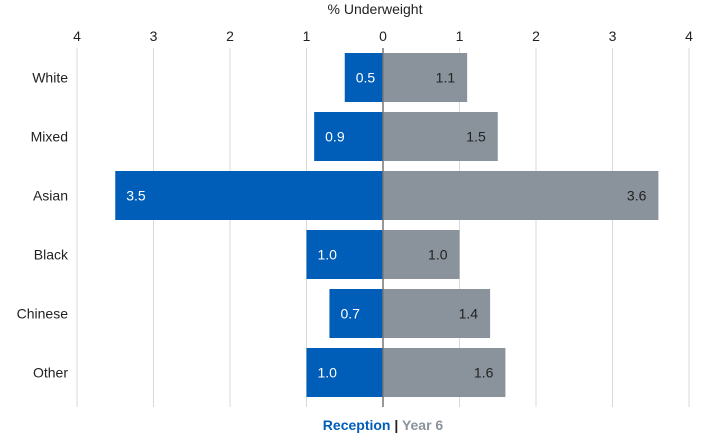 This screenshot has width=708, height=443. I want to click on data-label-reception: 0.7, so click(350, 314).